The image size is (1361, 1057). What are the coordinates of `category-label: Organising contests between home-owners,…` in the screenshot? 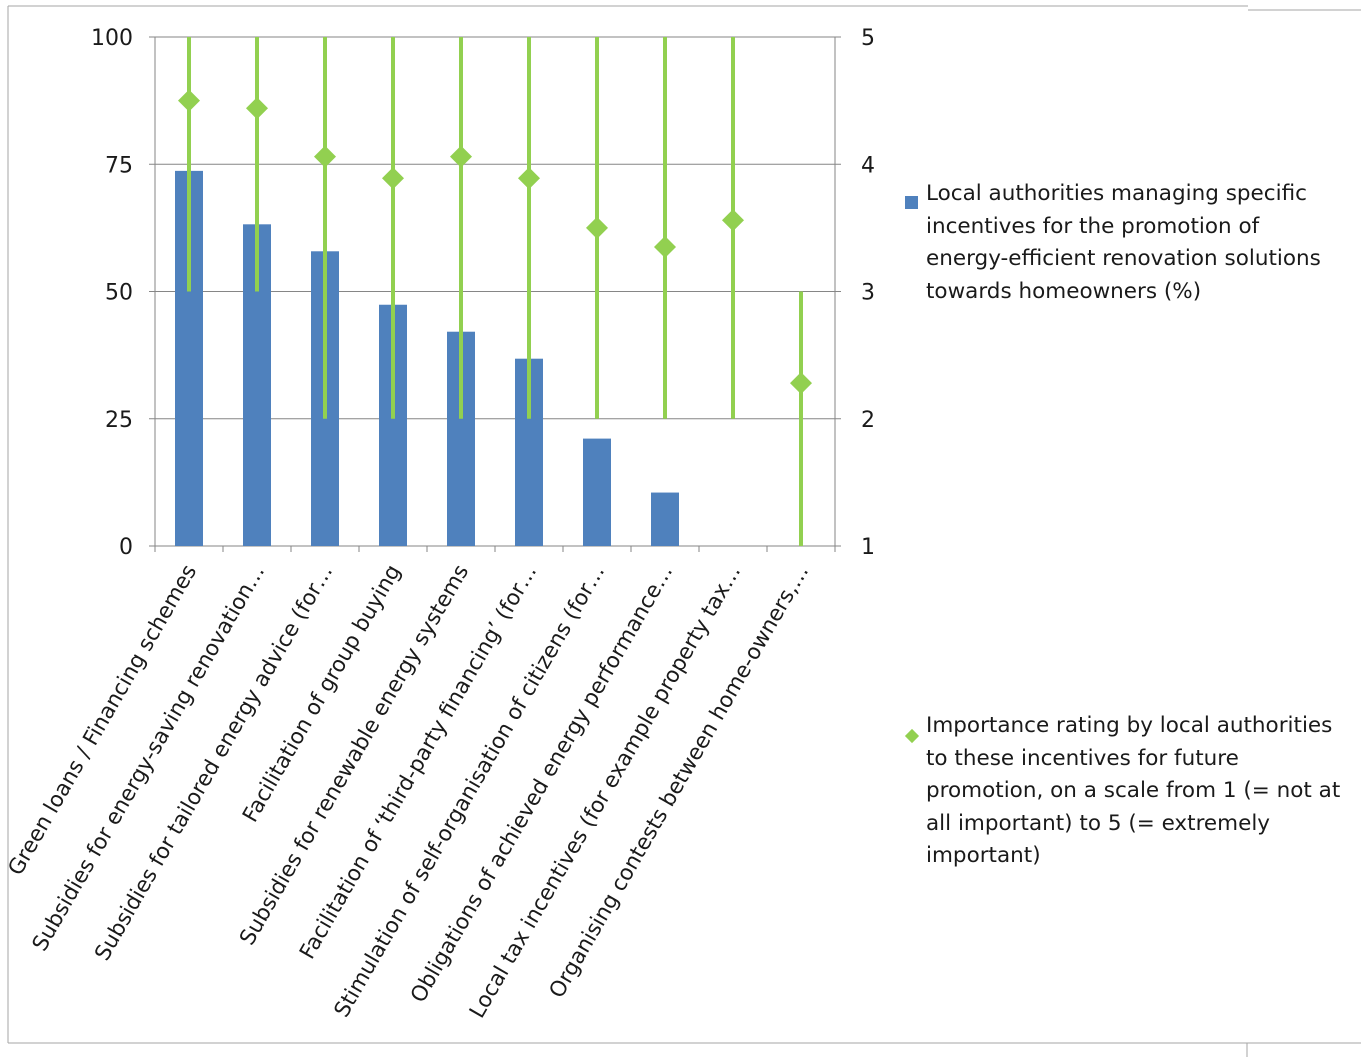 It's located at (680, 782).